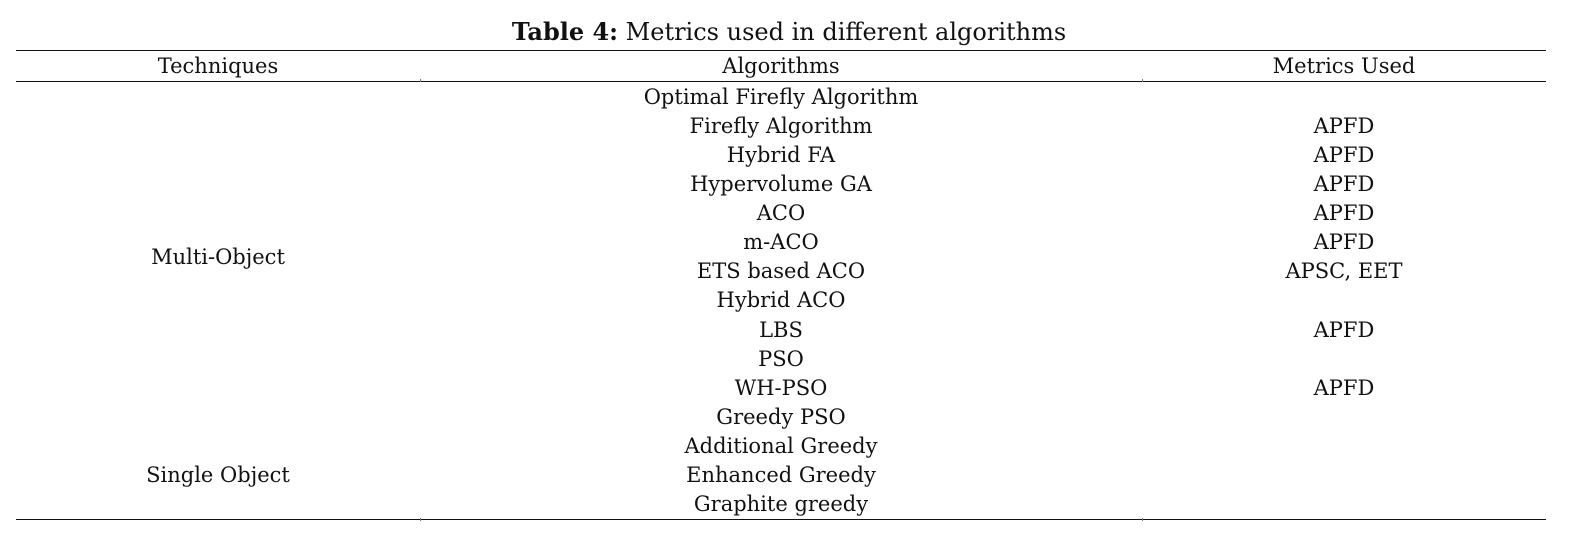 This screenshot has height=543, width=1578. I want to click on header-rule, so click(781, 81).